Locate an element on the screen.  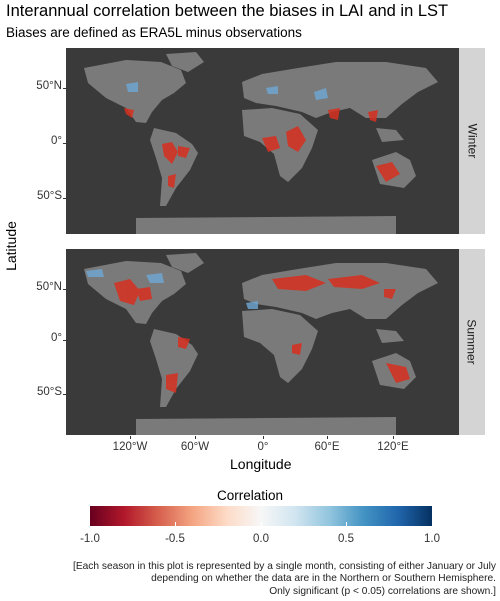
winter-negative-correlation is located at coordinates (262, 148).